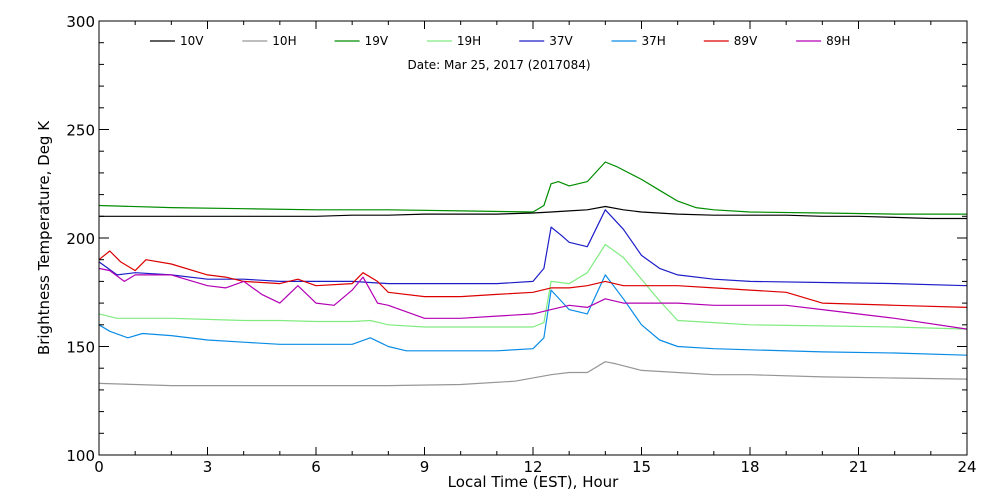  I want to click on legend-label-10h: 10H, so click(284, 41).